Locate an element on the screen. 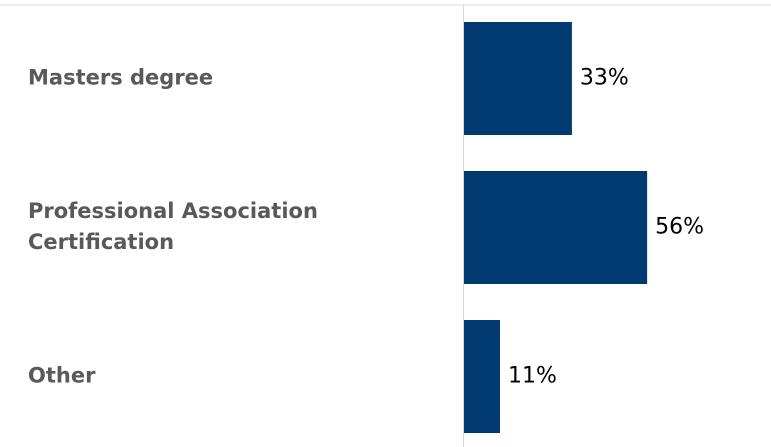 The height and width of the screenshot is (447, 771). data-label-1: 33% is located at coordinates (604, 78).